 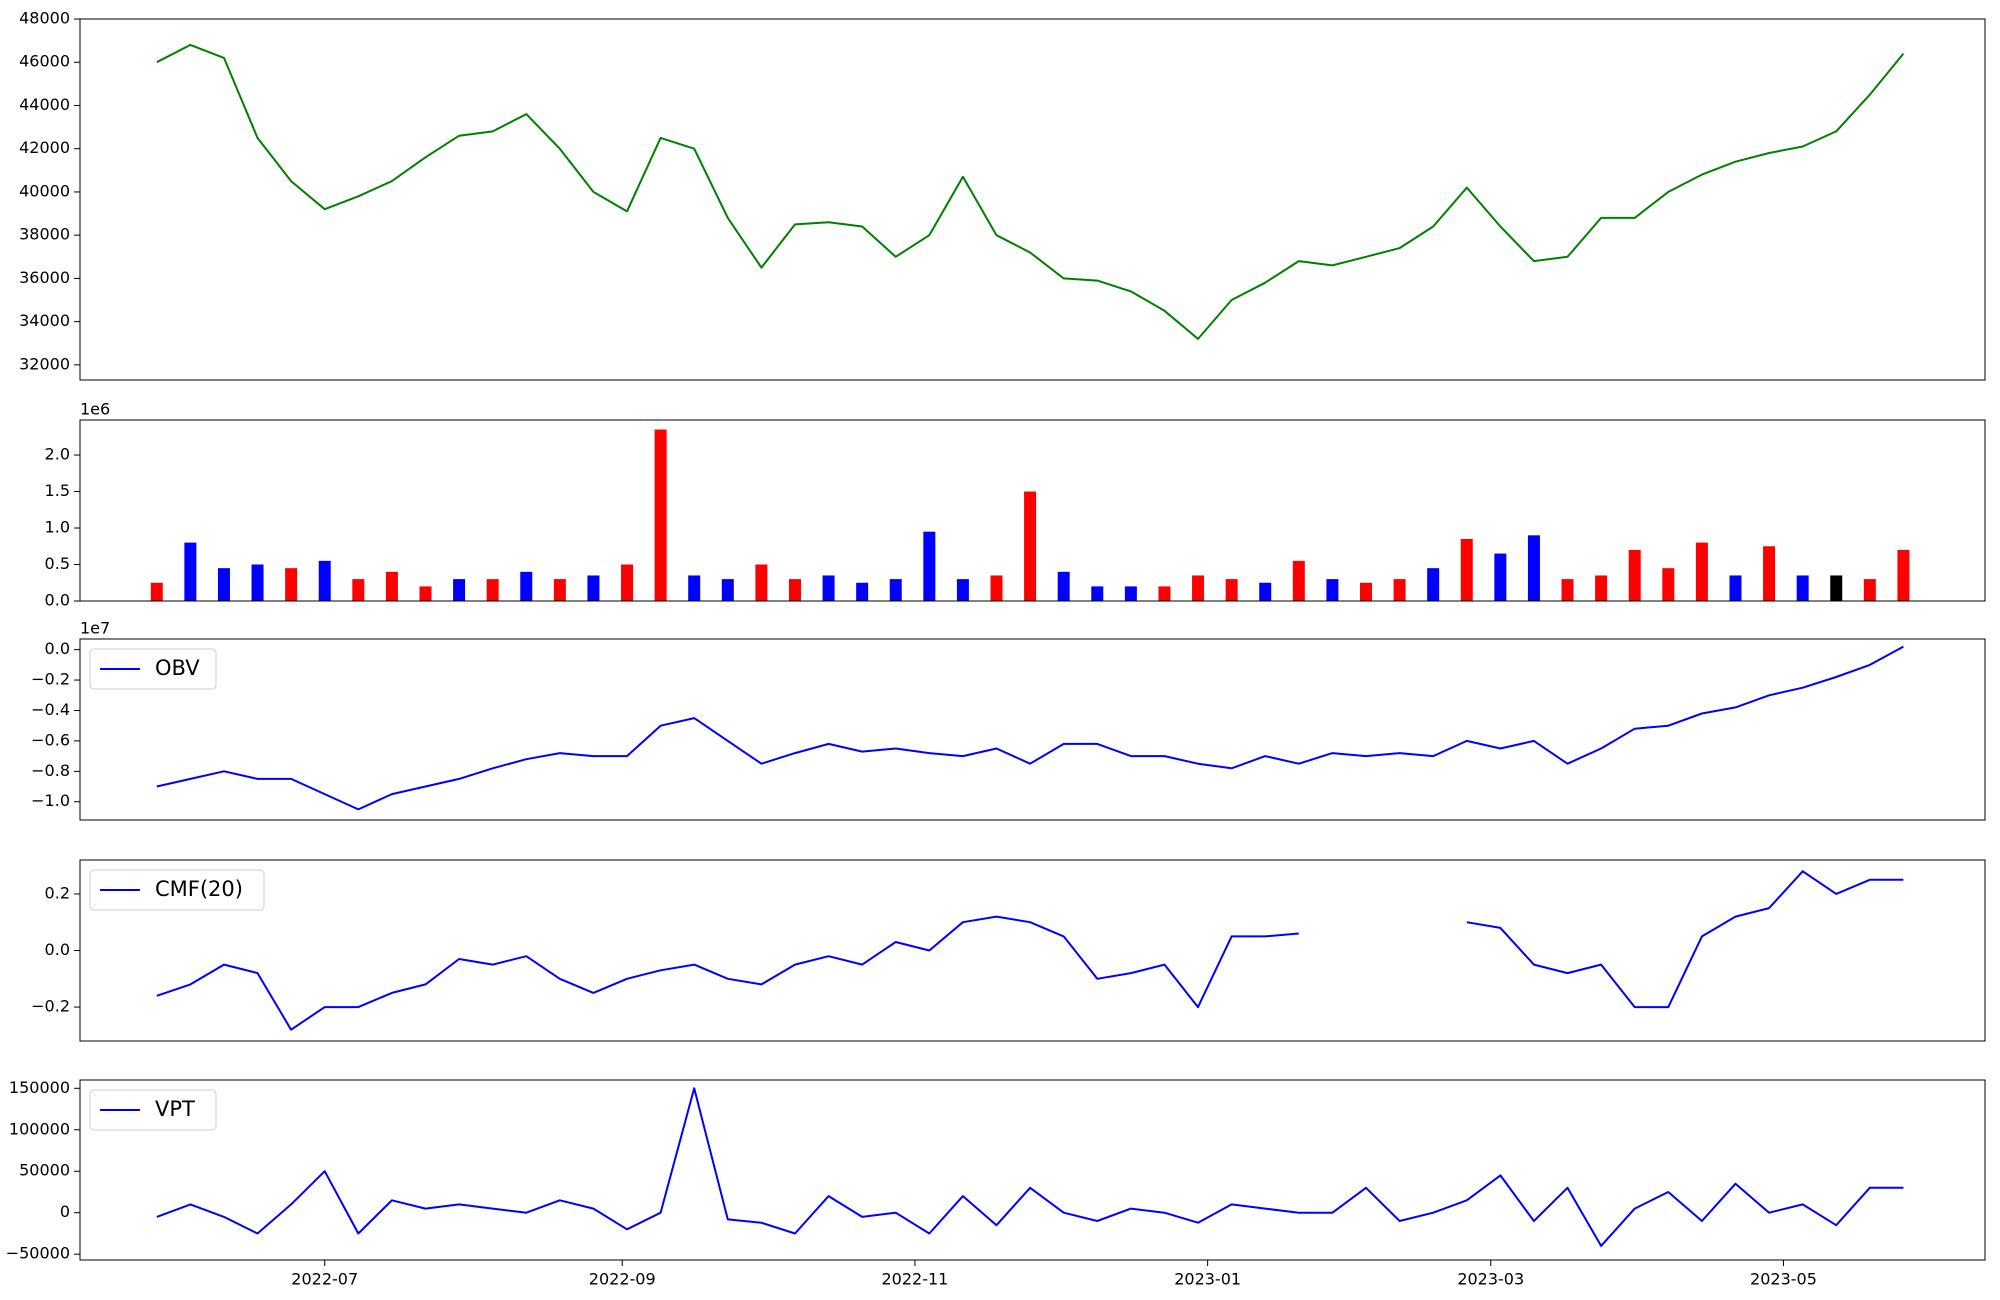 What do you see at coordinates (622, 1279) in the screenshot?
I see `x-tick-label: 2022-09` at bounding box center [622, 1279].